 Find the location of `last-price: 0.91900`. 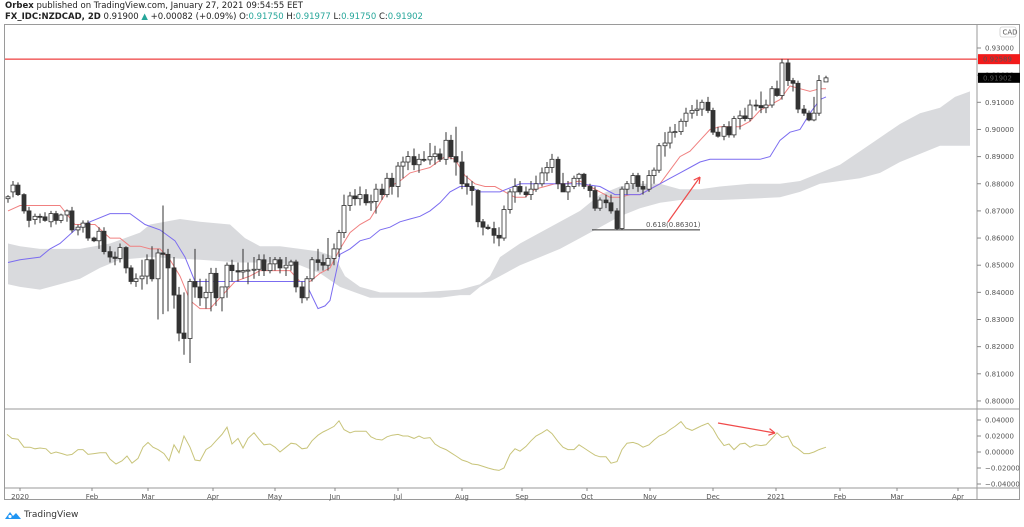

last-price: 0.91900 is located at coordinates (121, 17).